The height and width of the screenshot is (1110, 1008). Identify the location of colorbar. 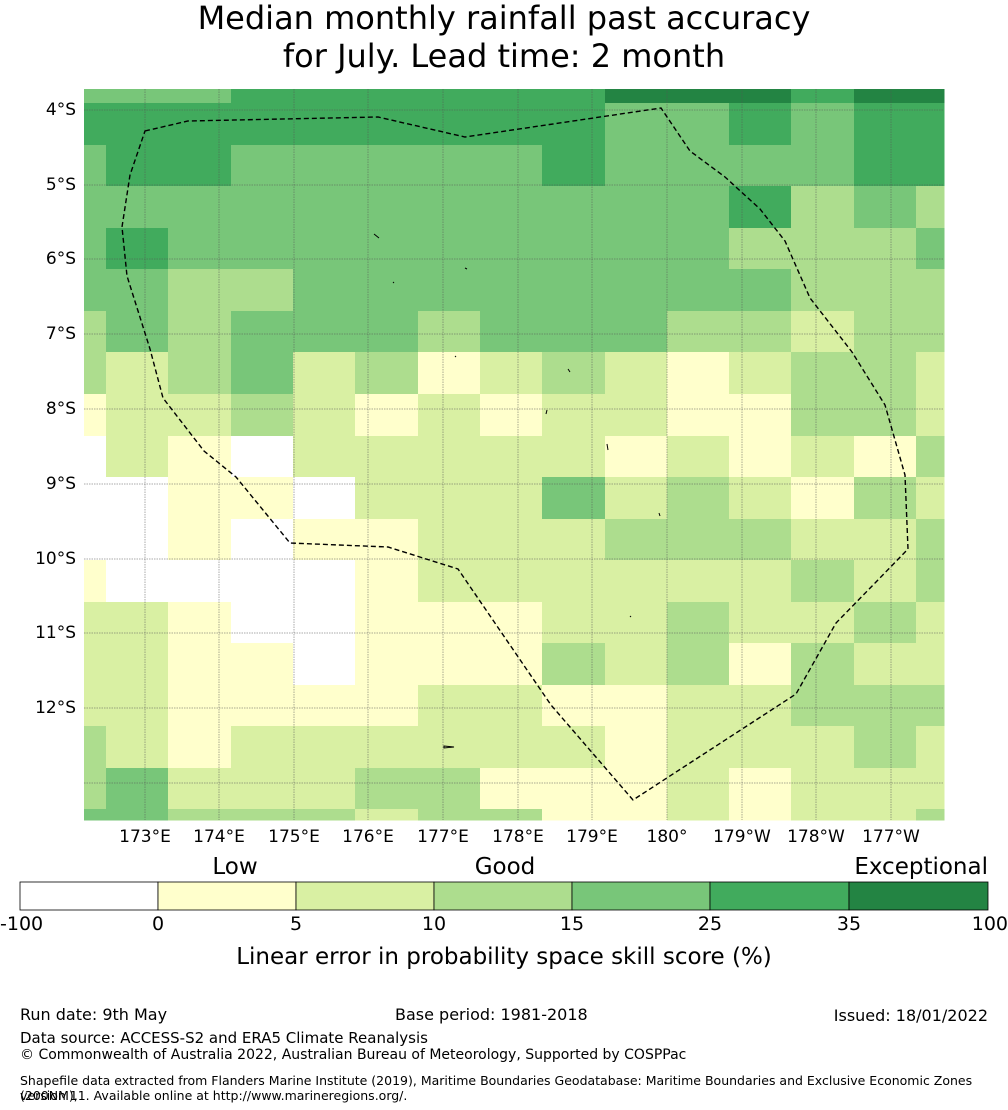
(504, 896).